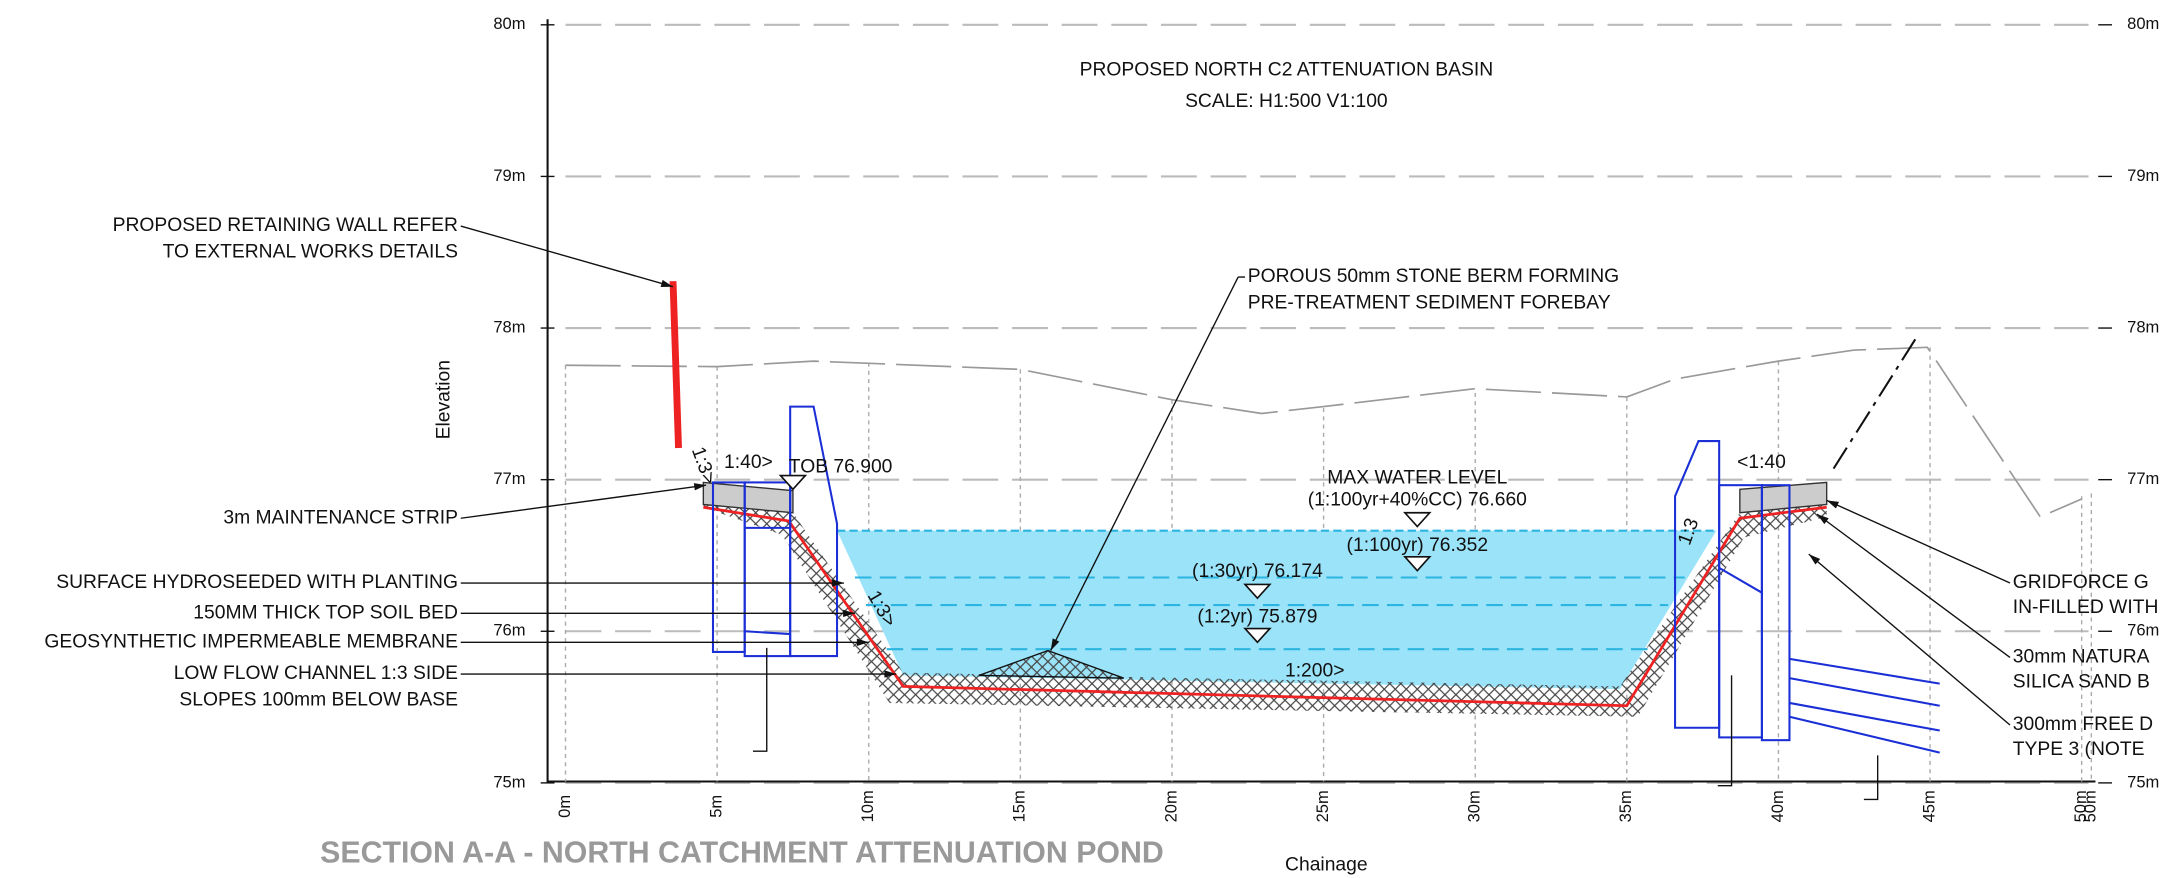 This screenshot has width=2162, height=878. I want to click on level-label: (1:100yr) 76.352, so click(1417, 545).